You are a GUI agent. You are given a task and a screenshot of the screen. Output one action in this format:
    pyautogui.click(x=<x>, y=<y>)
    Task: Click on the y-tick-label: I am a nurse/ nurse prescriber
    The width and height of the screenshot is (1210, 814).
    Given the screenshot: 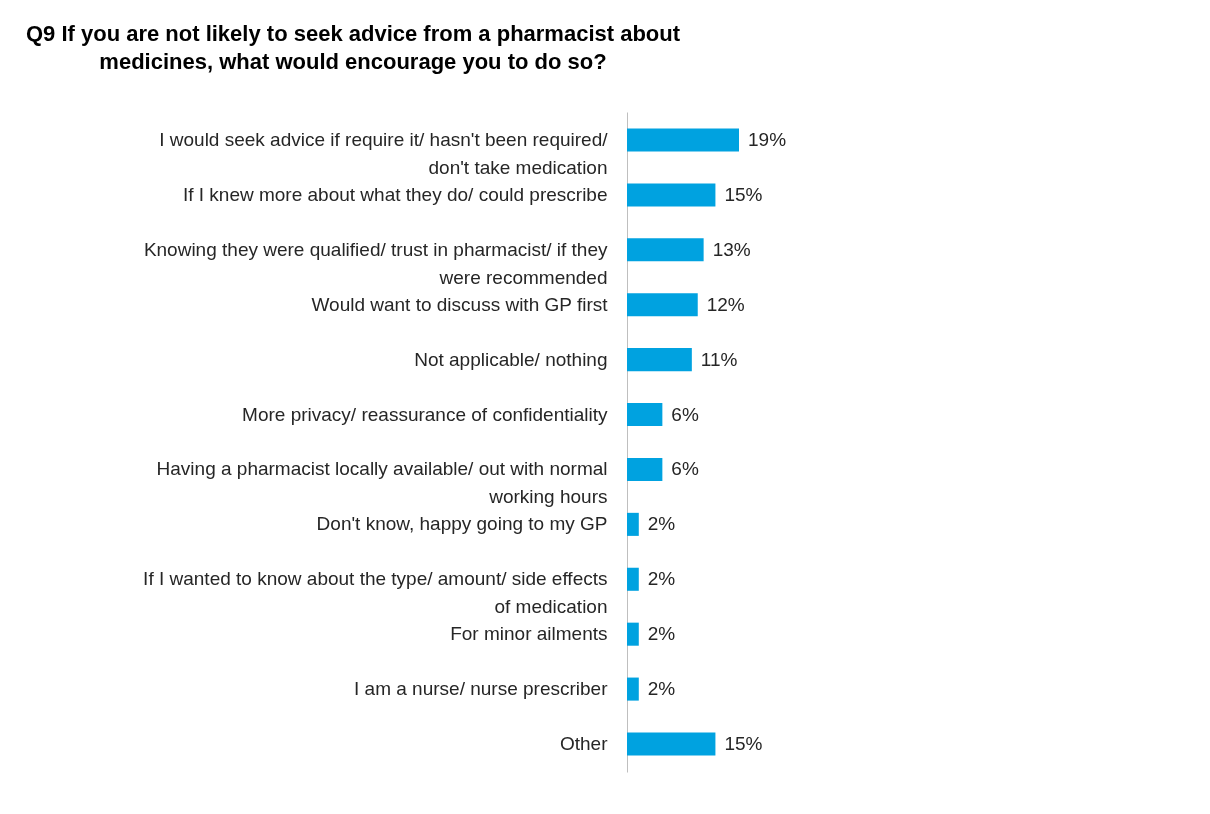 What is the action you would take?
    pyautogui.click(x=481, y=689)
    